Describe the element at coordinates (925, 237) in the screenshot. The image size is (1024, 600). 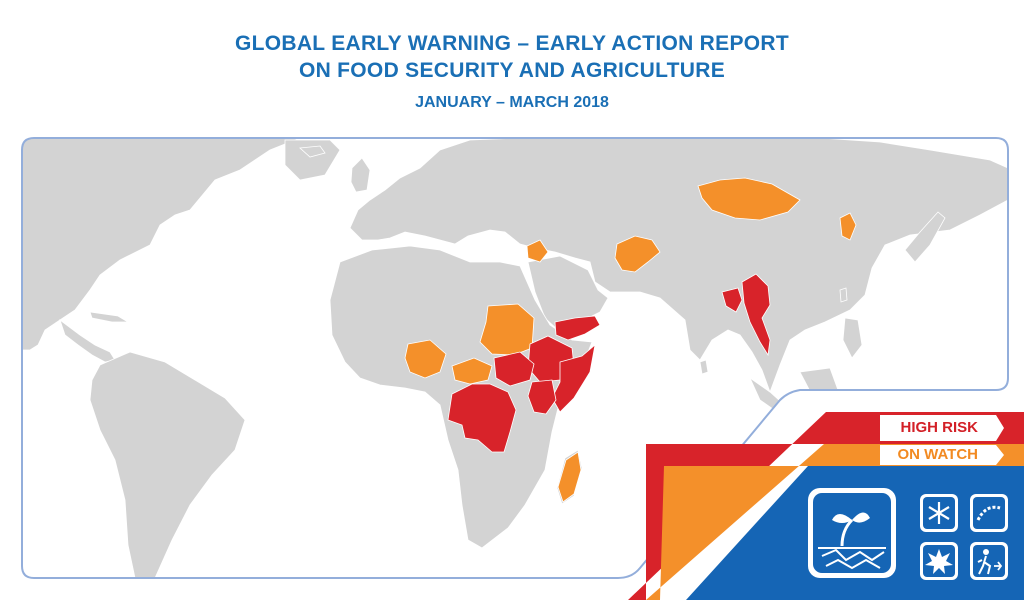
I see `japan` at that location.